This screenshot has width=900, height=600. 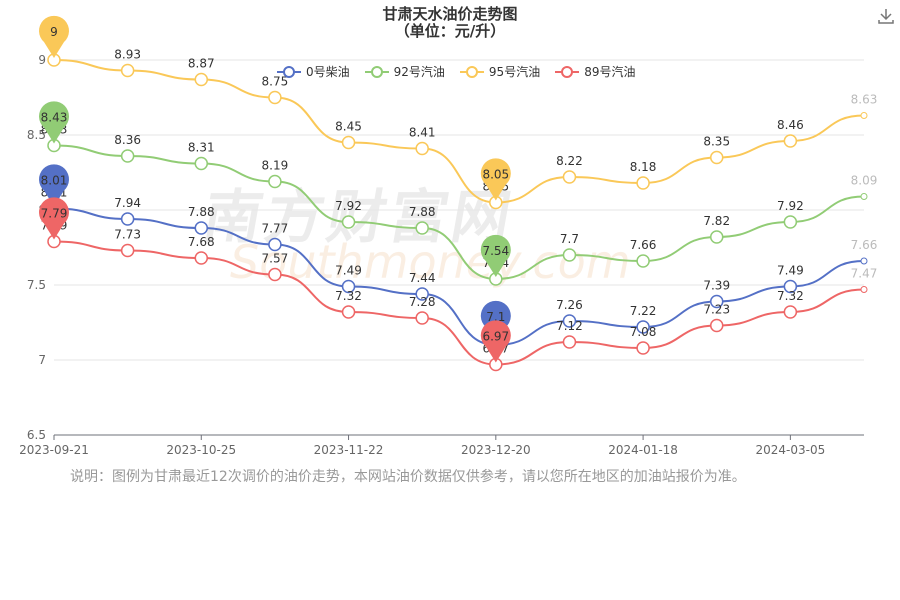 I want to click on y-tick-label: 7, so click(x=42, y=360).